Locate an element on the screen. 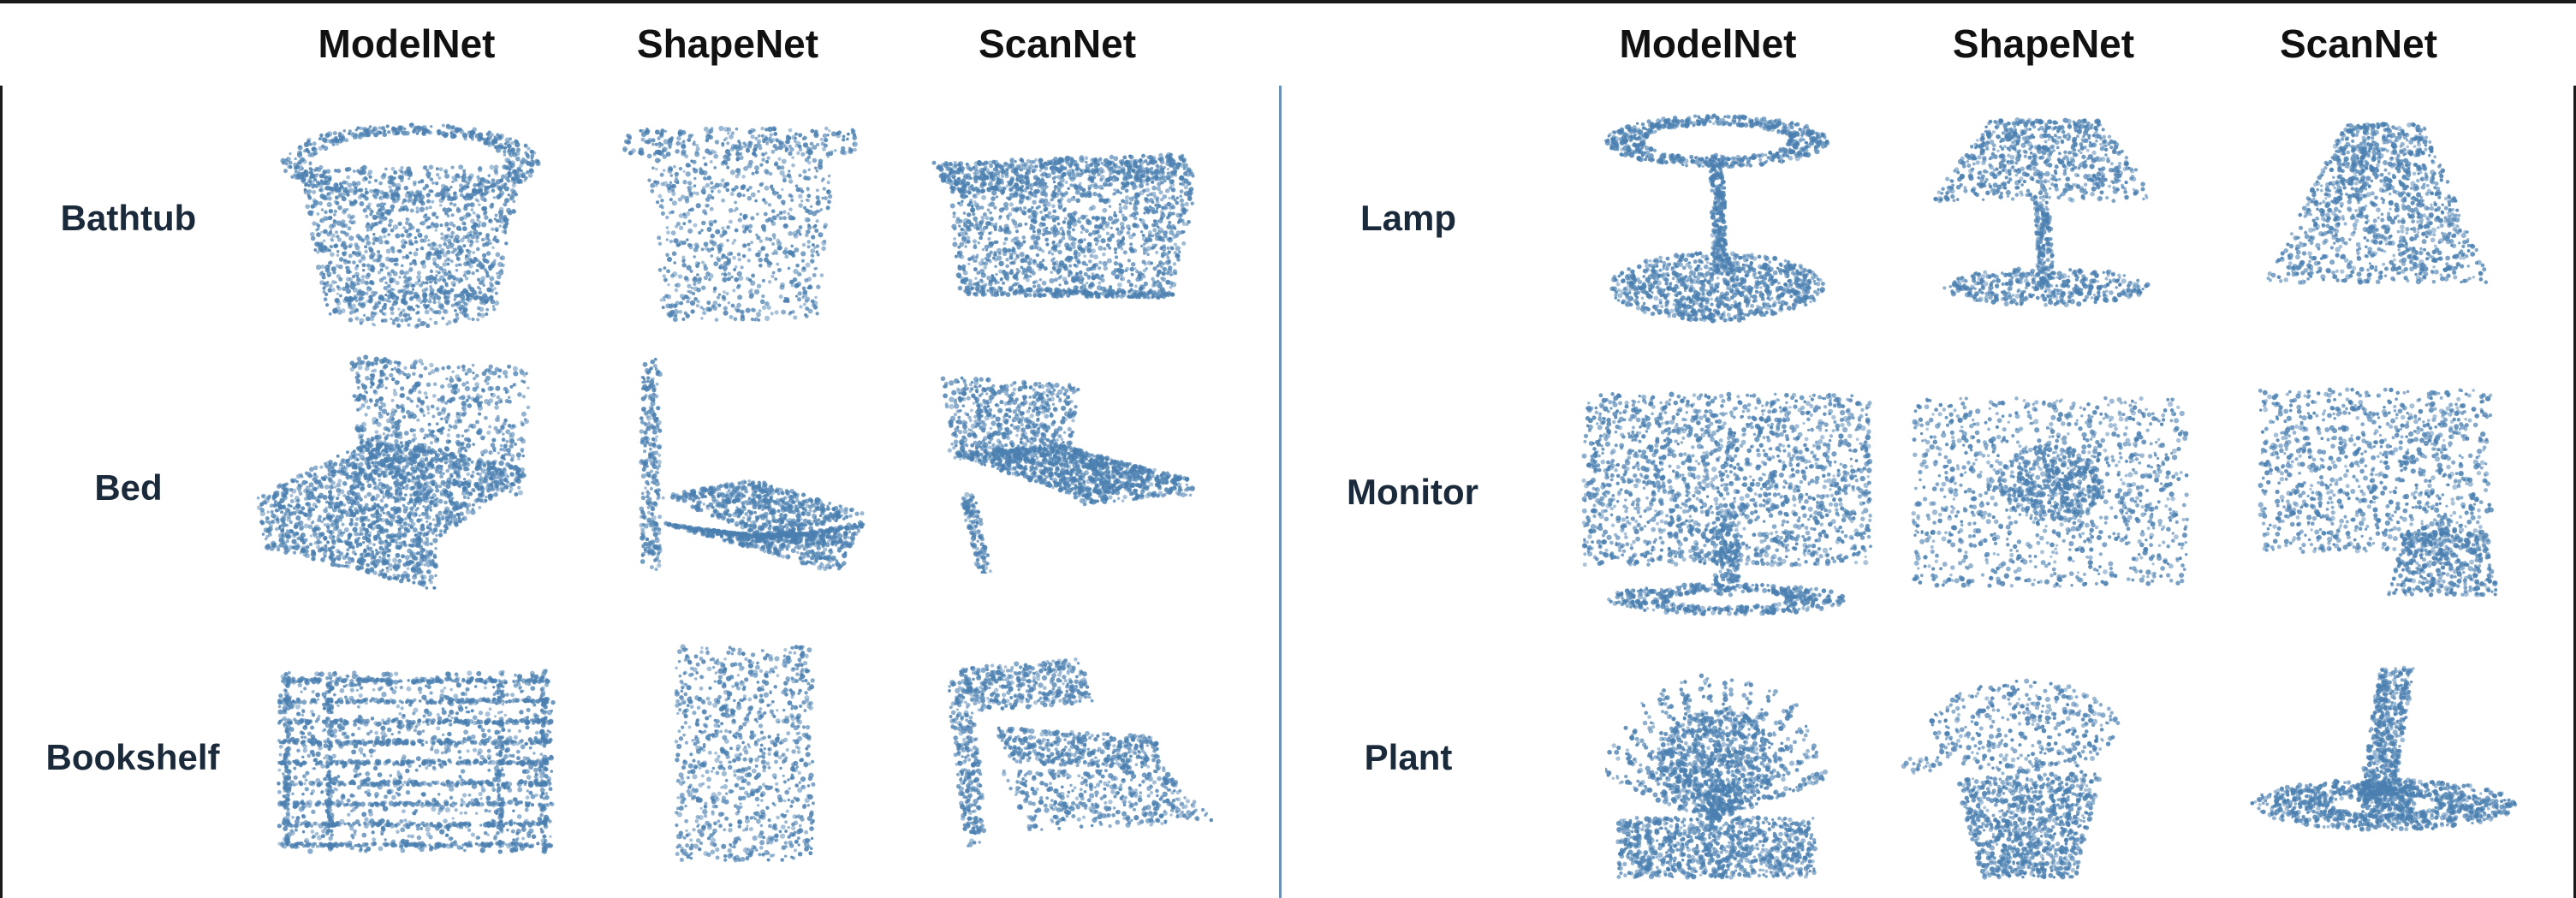 The width and height of the screenshot is (2576, 898). pointcloud-lamp-scannet is located at coordinates (2378, 203).